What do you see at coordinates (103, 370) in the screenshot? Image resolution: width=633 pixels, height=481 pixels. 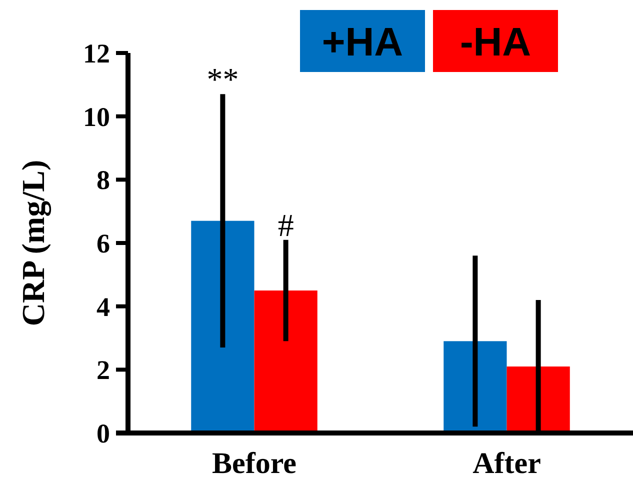 I see `y-tick-label: 2` at bounding box center [103, 370].